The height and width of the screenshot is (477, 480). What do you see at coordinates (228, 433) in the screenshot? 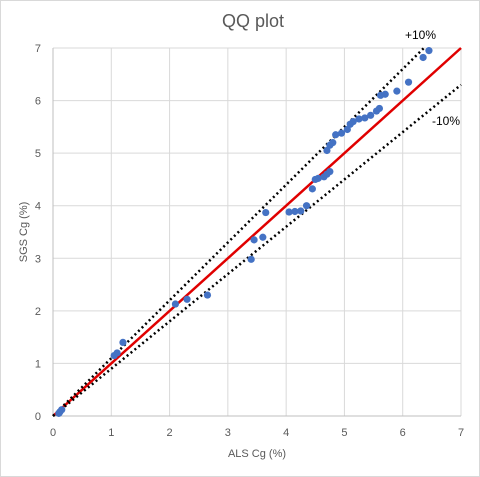
I see `x-tick-label: 3` at bounding box center [228, 433].